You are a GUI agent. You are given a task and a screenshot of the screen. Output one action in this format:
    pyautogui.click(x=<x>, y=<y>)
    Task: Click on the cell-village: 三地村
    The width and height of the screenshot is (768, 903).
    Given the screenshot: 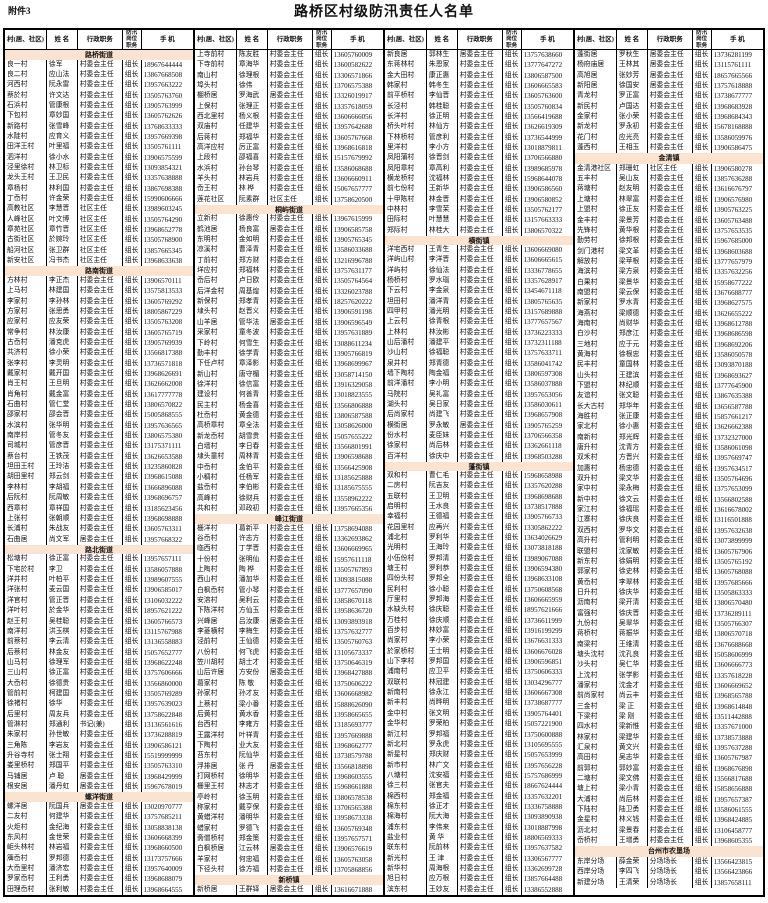 What is the action you would take?
    pyautogui.click(x=596, y=344)
    